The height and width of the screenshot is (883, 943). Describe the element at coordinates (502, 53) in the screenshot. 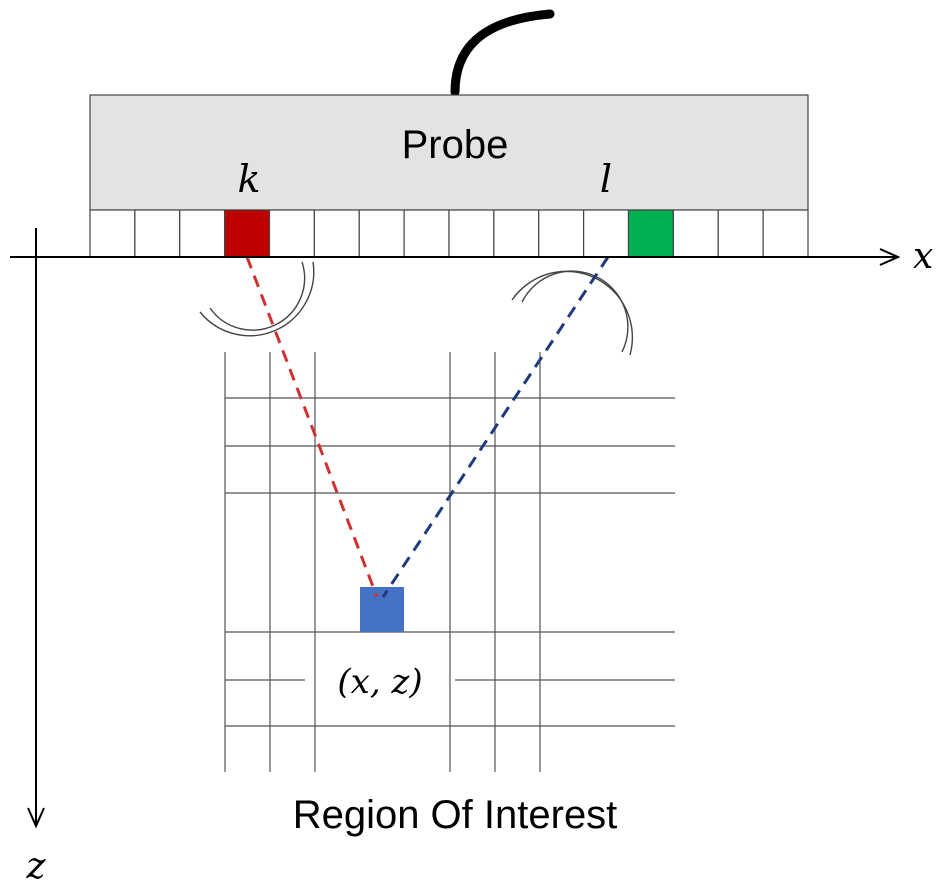

I see `probe-cable` at that location.